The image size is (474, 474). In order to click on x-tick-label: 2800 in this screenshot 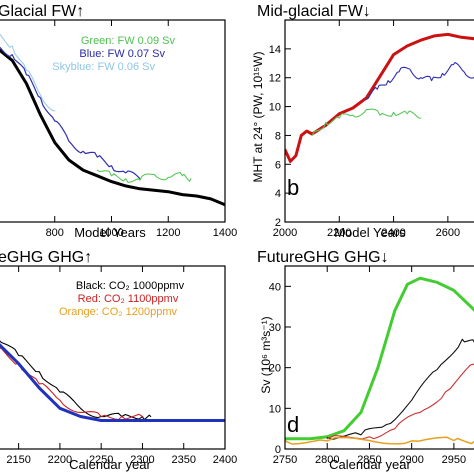, I will do `click(327, 460)`.